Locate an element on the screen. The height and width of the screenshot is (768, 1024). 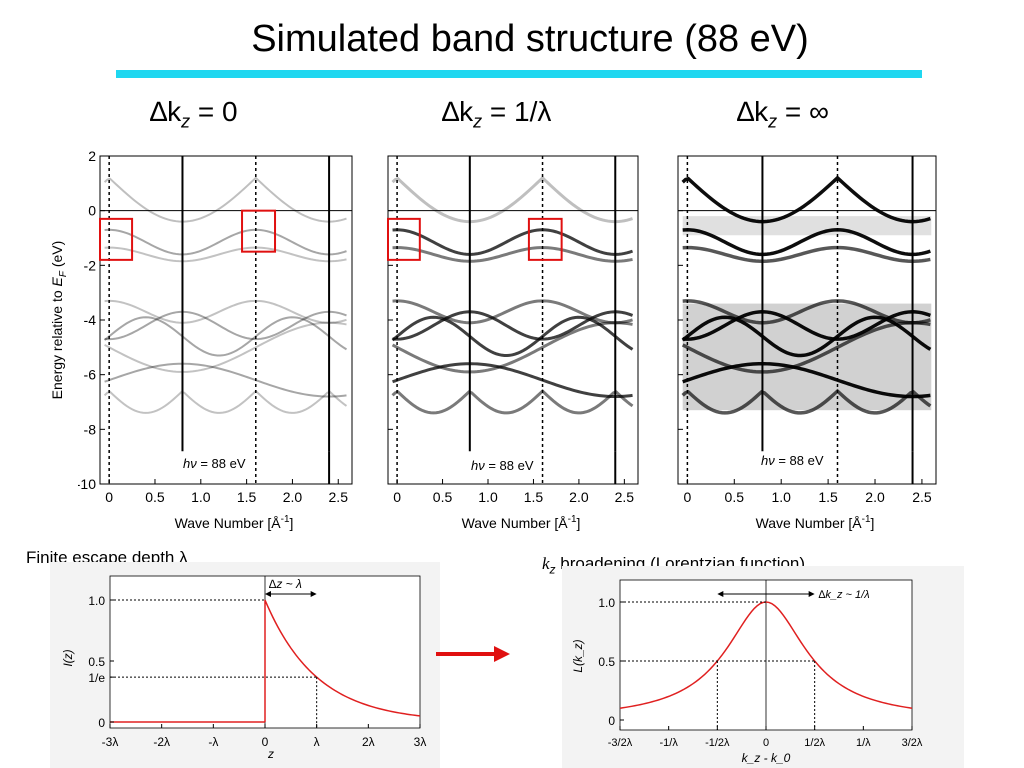
x-tick-label: 2λ is located at coordinates (368, 742).